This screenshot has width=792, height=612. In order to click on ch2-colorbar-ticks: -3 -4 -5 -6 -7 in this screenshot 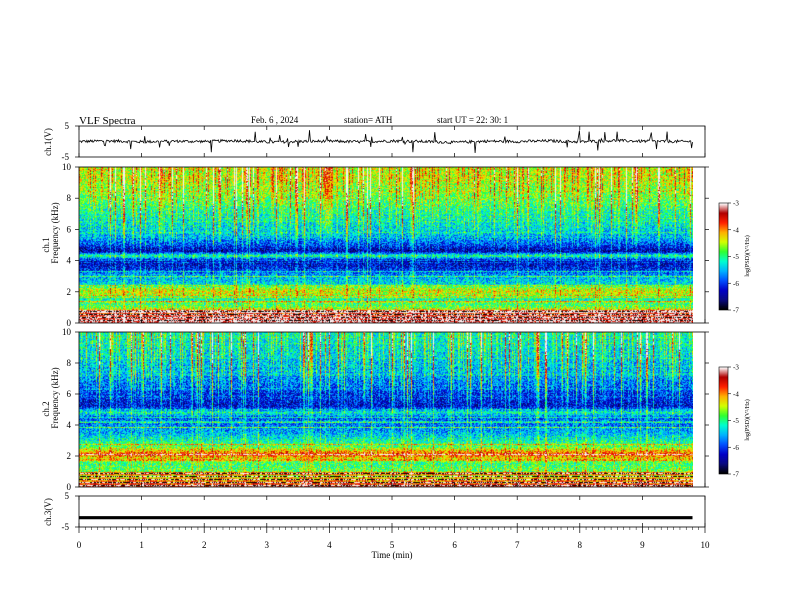, I will do `click(733, 421)`.